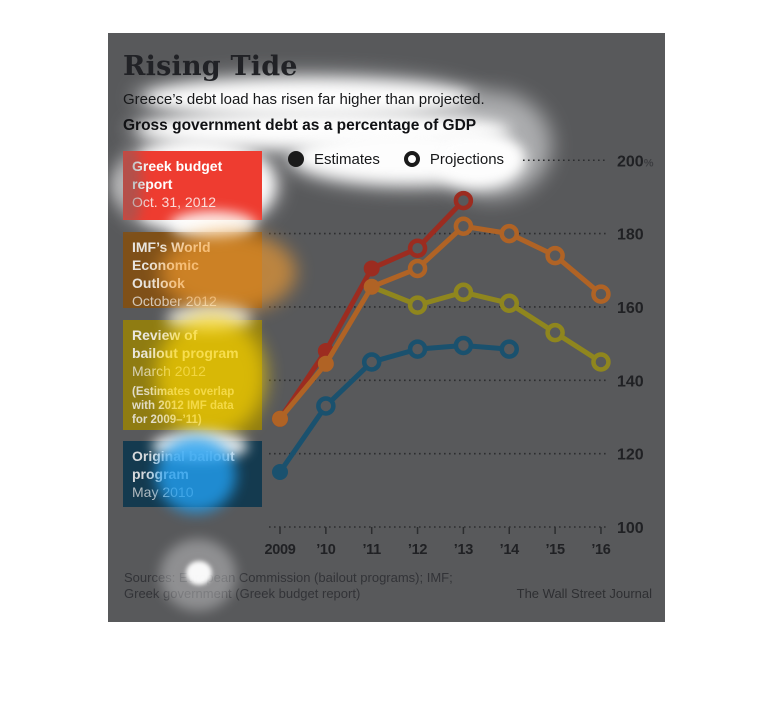 This screenshot has height=716, width=770. Describe the element at coordinates (630, 455) in the screenshot. I see `svg-text: 120` at that location.